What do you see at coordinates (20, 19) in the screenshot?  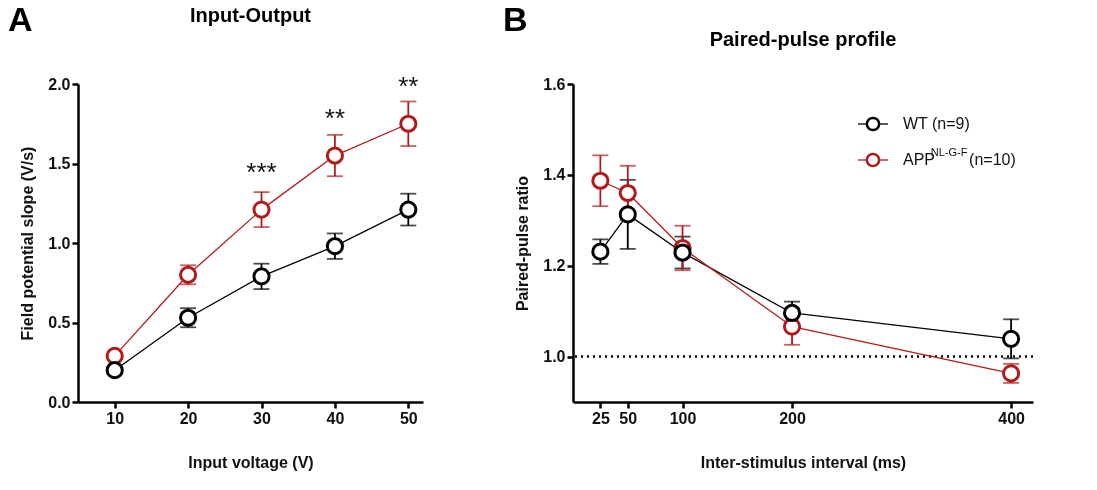 I see `text: A` at bounding box center [20, 19].